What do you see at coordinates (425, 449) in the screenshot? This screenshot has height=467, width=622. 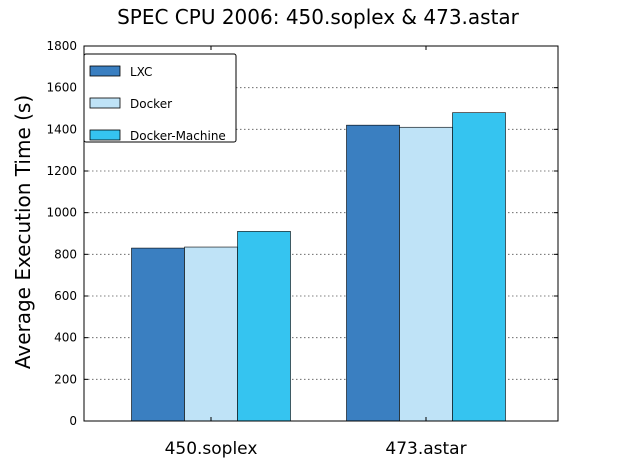 I see `x-category-label: 473.astar` at bounding box center [425, 449].